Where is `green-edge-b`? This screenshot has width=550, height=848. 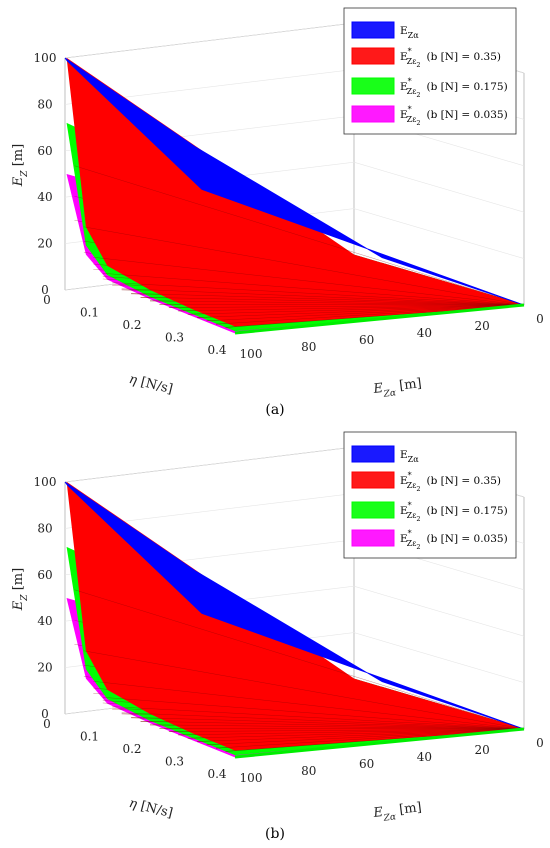
green-edge-b is located at coordinates (379, 743).